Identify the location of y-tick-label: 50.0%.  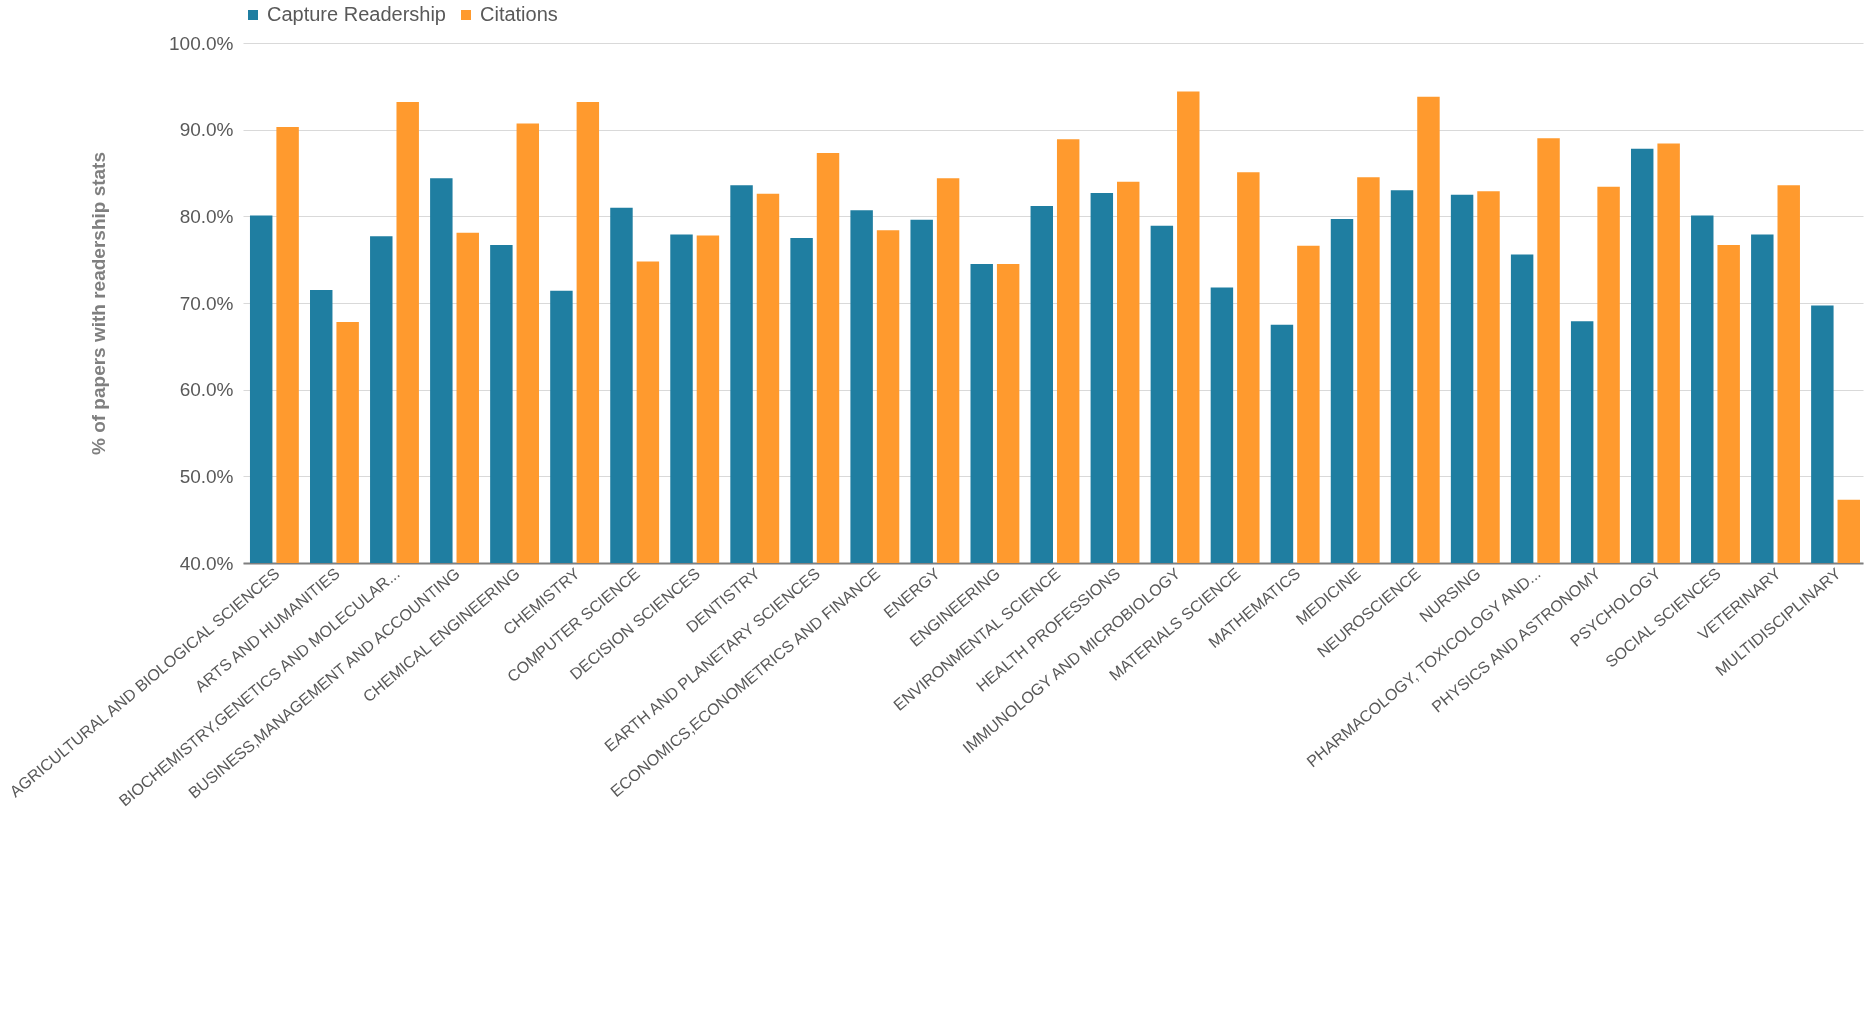
(206, 476).